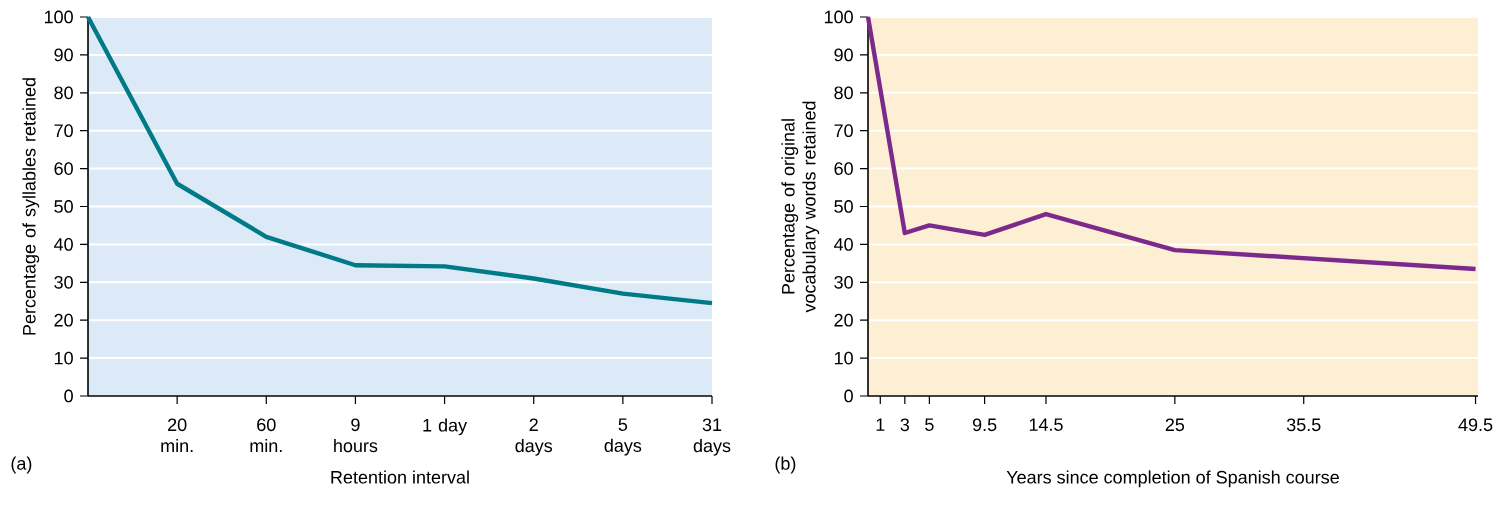 Image resolution: width=1500 pixels, height=506 pixels. I want to click on x-tick-label: 31 days, so click(712, 437).